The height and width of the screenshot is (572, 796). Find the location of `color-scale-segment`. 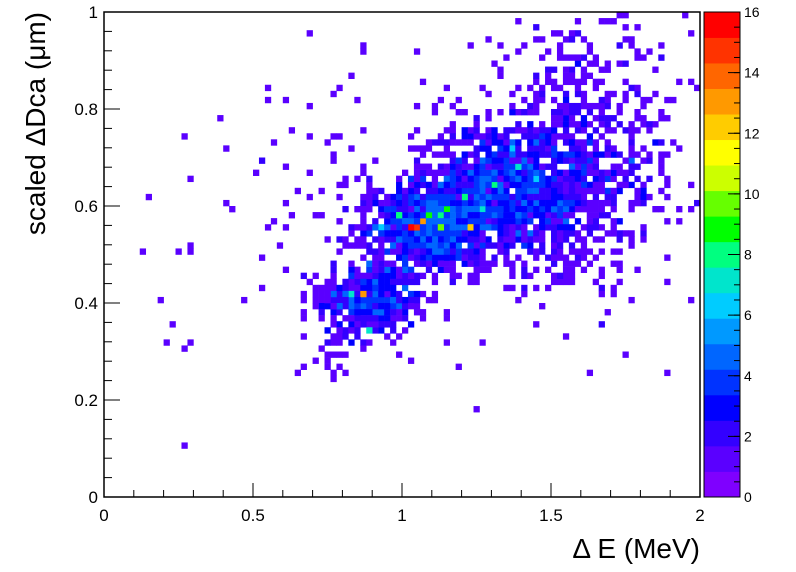

color-scale-segment is located at coordinates (722, 433).